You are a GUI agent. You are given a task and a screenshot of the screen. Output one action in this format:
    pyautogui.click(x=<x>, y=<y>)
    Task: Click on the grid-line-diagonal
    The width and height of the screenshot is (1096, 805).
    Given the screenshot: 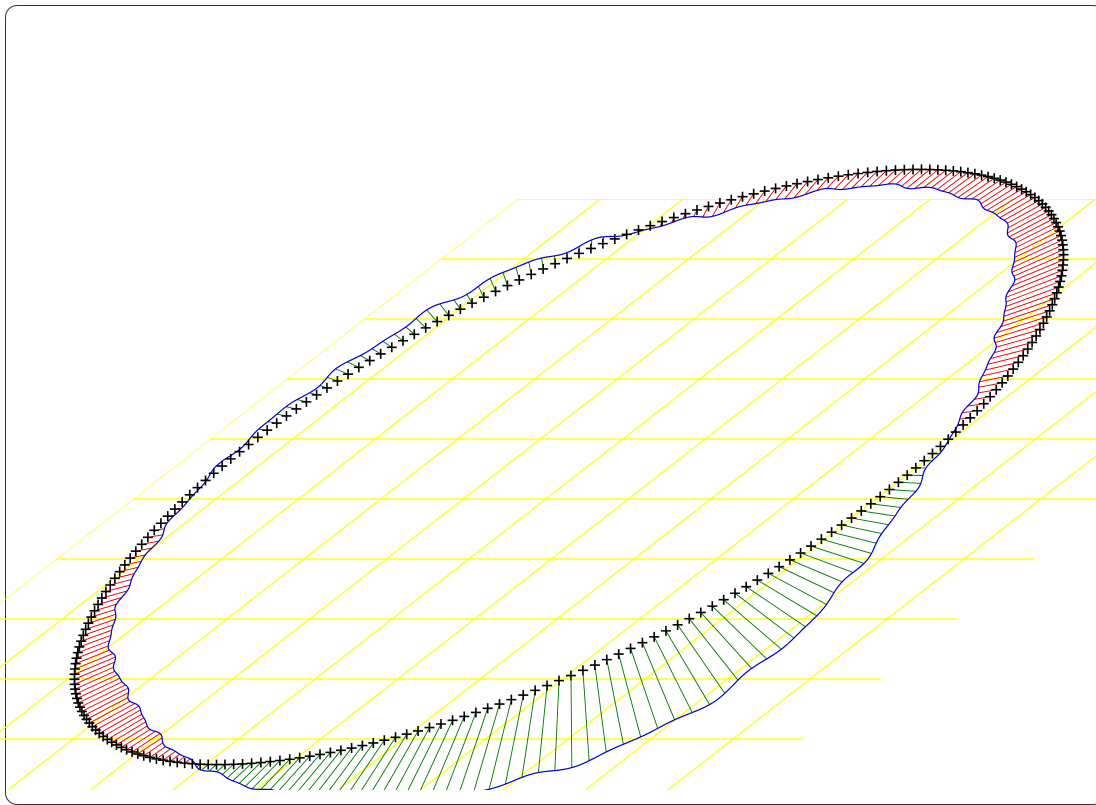 What is the action you would take?
    pyautogui.click(x=1000, y=494)
    